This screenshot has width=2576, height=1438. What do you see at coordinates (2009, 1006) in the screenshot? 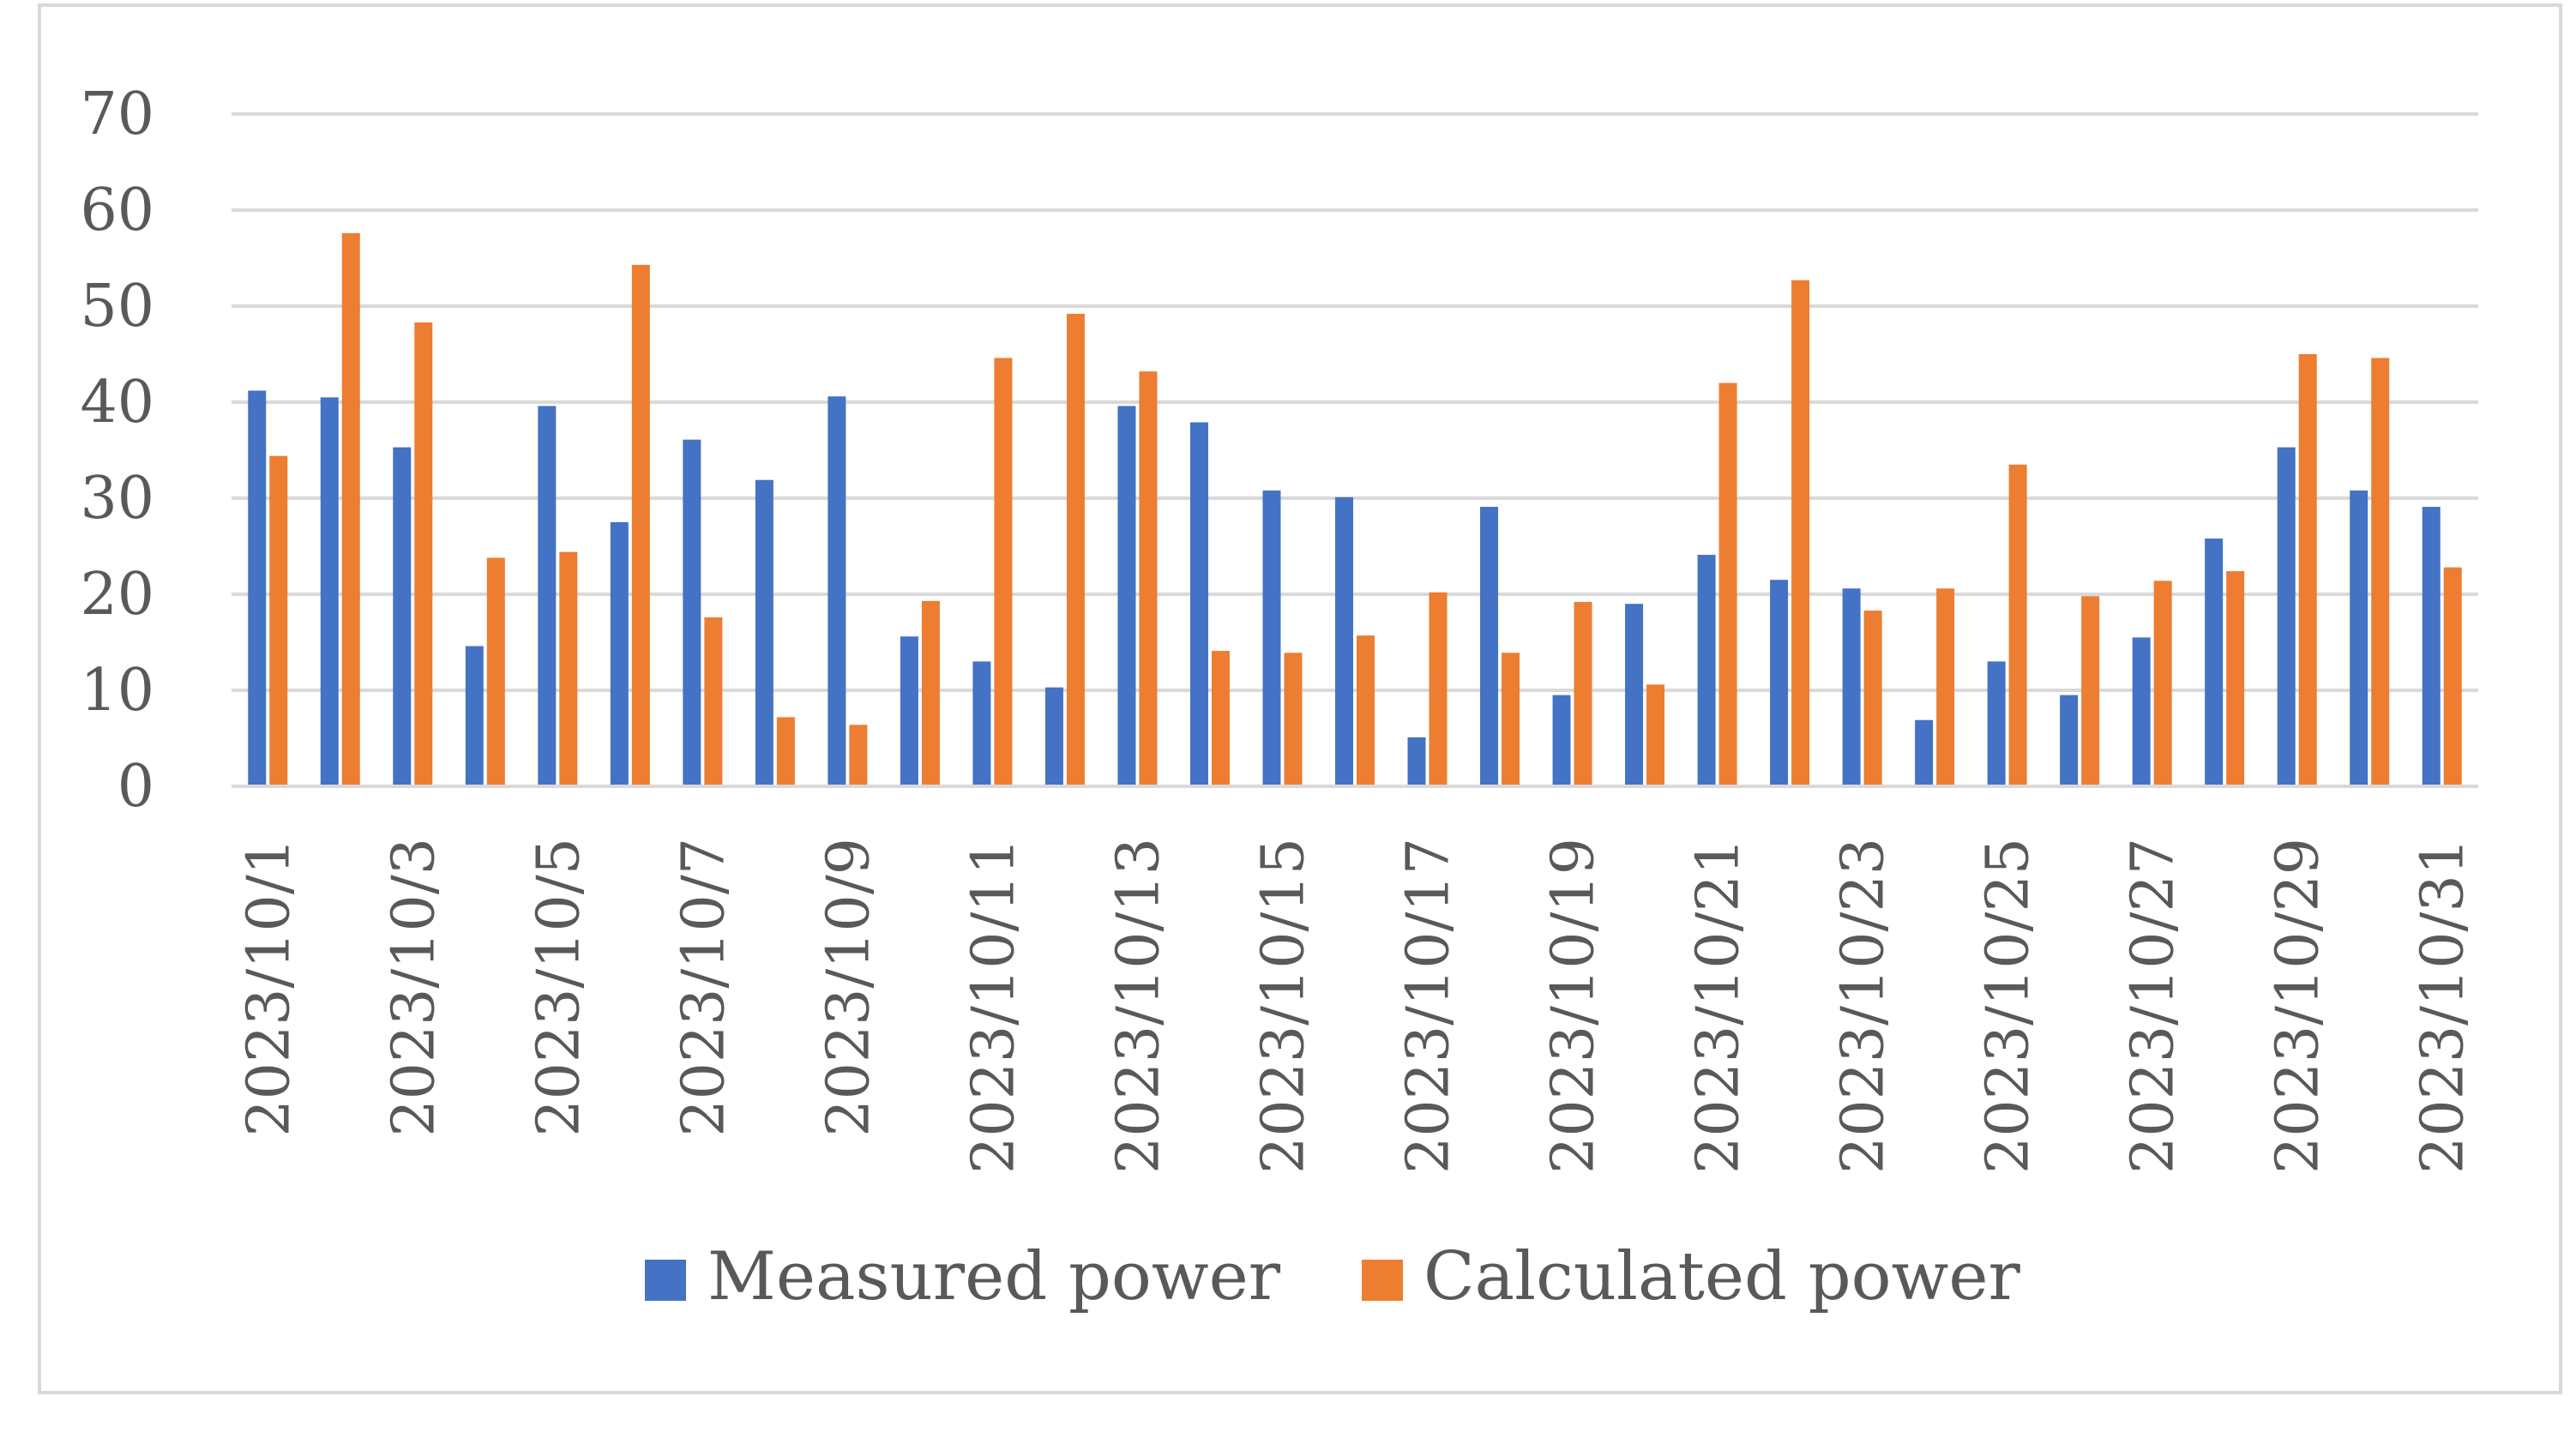
I see `x-tick-label: 2023/10/25` at bounding box center [2009, 1006].